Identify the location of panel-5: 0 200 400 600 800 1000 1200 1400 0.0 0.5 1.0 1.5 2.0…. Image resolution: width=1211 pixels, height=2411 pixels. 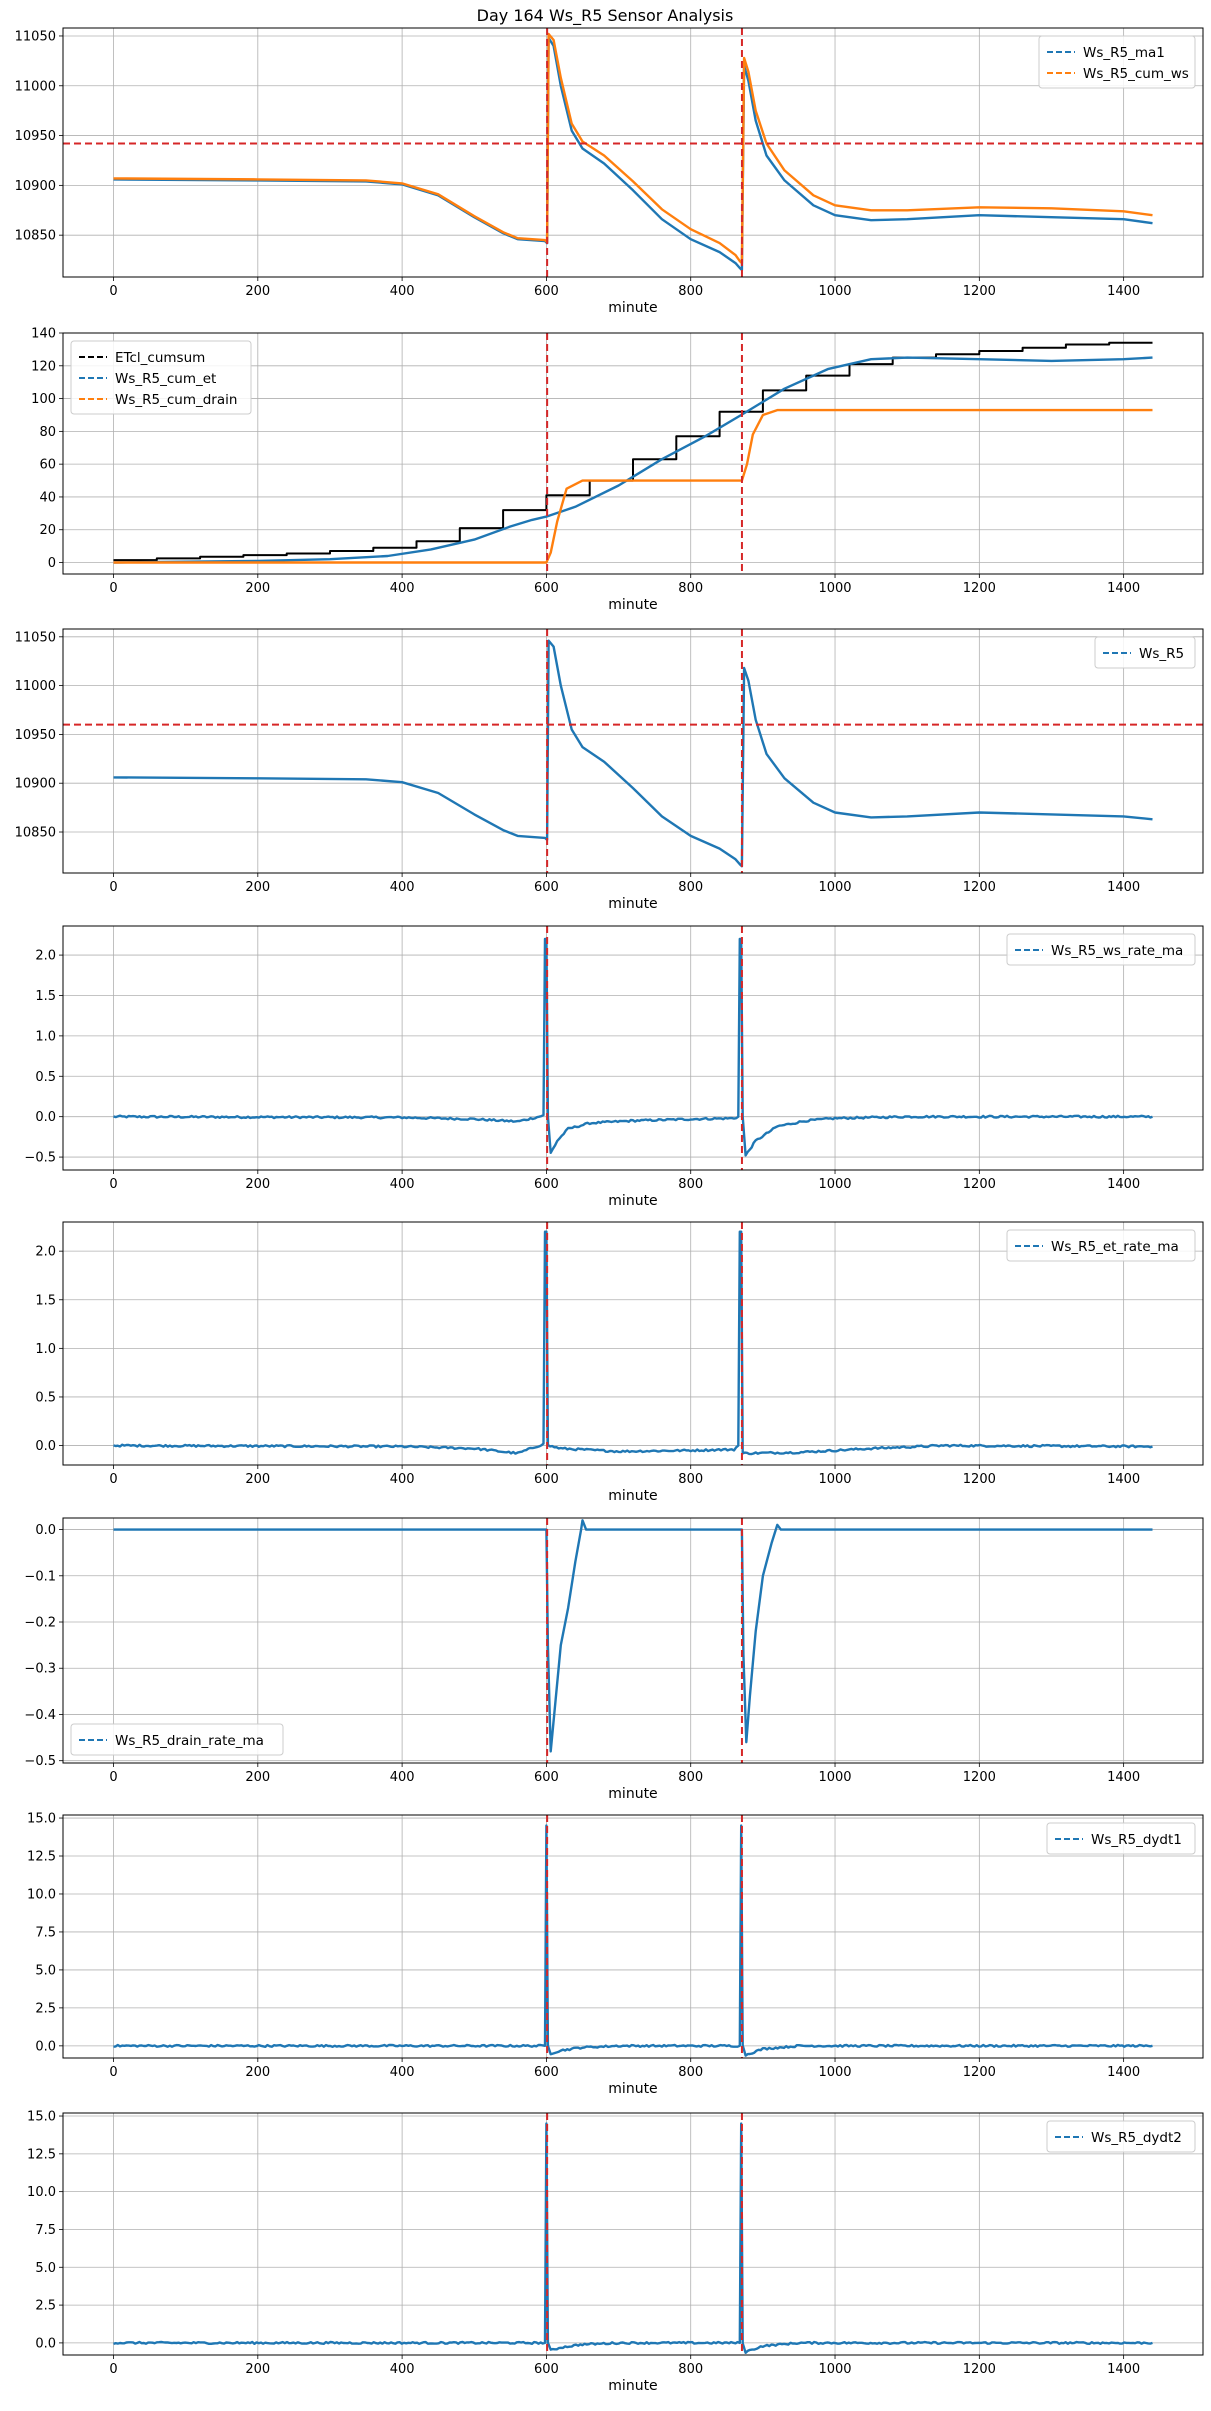
(619, 1362).